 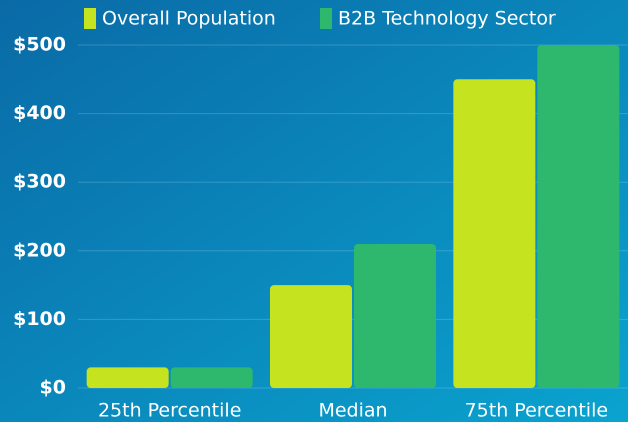 What do you see at coordinates (39, 113) in the screenshot?
I see `y-tick-label: $400` at bounding box center [39, 113].